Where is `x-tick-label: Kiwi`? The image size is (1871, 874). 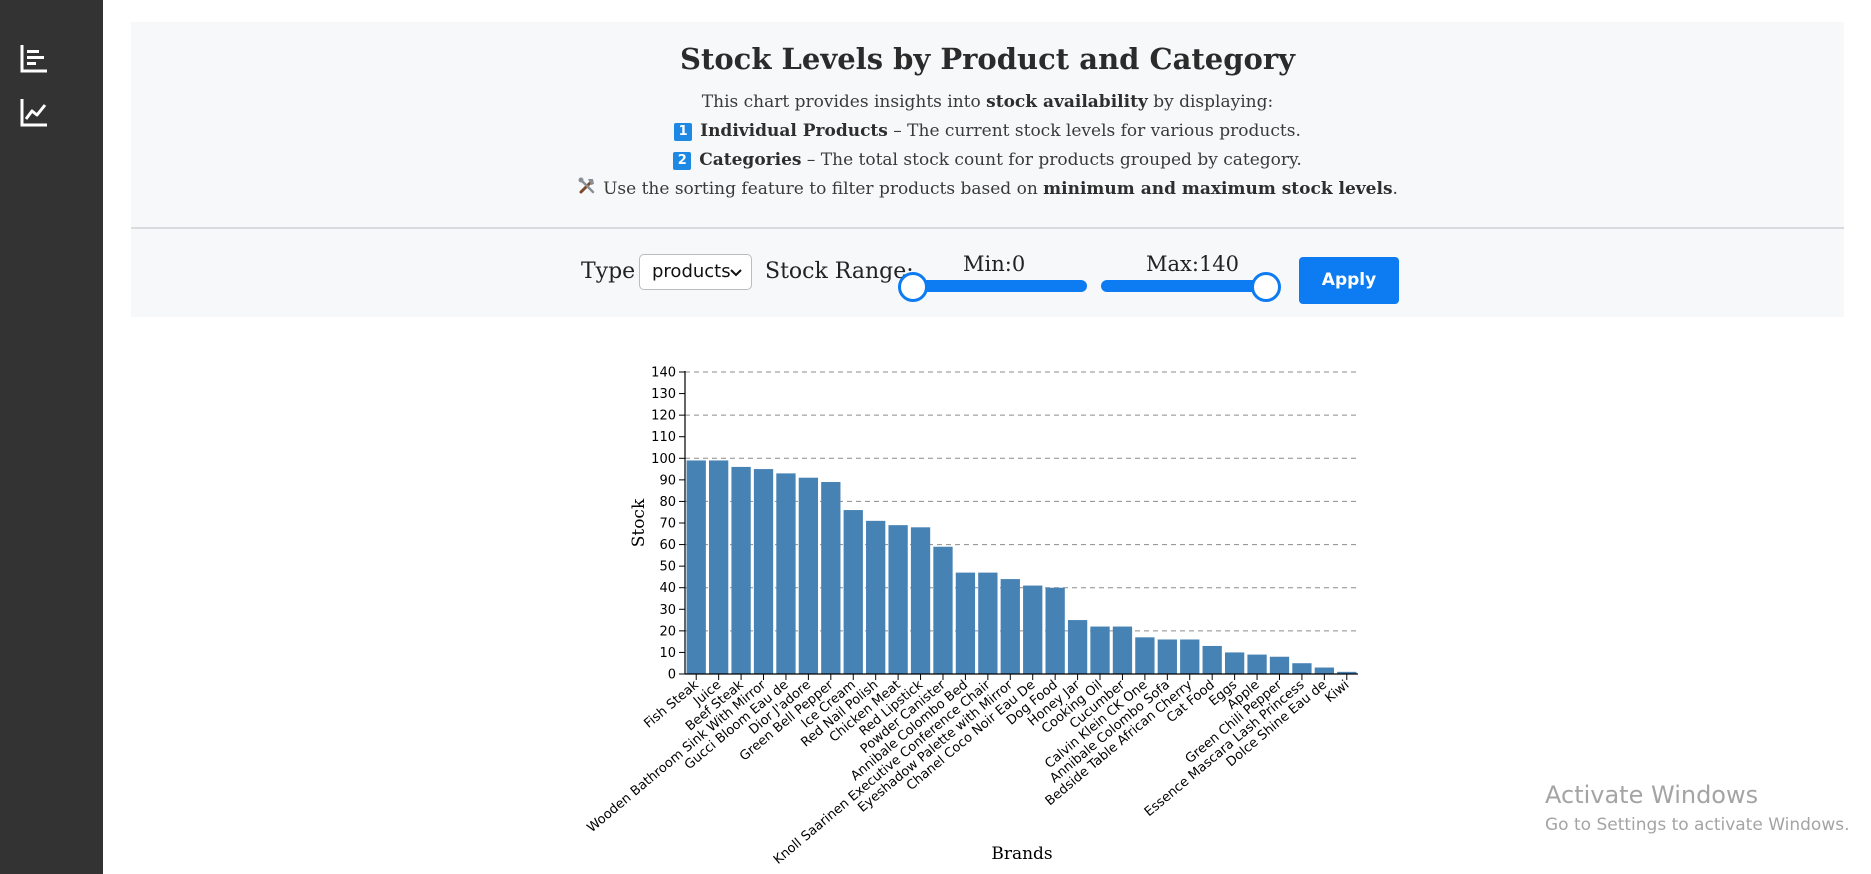
x-tick-label: Kiwi is located at coordinates (1337, 692).